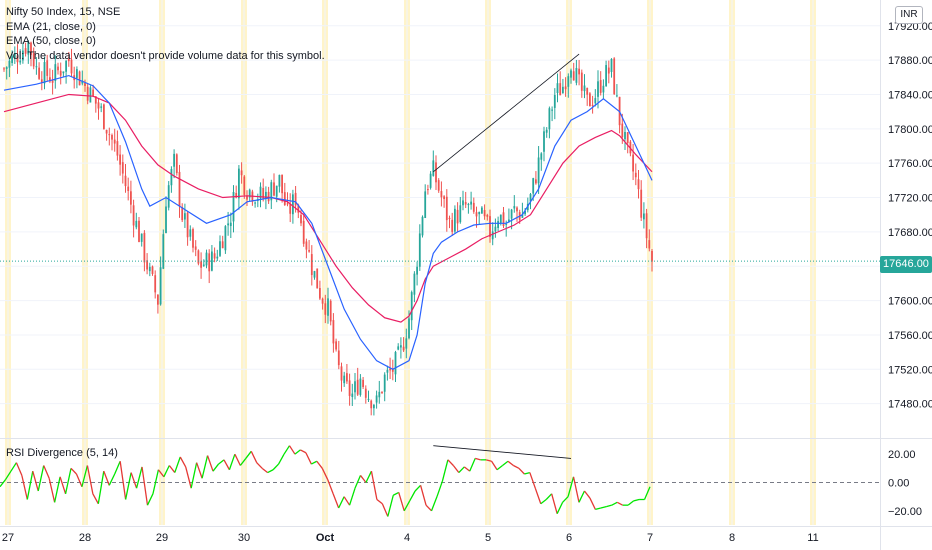 The height and width of the screenshot is (550, 932). I want to click on rsi-tick-label-0: 20.00, so click(902, 455).